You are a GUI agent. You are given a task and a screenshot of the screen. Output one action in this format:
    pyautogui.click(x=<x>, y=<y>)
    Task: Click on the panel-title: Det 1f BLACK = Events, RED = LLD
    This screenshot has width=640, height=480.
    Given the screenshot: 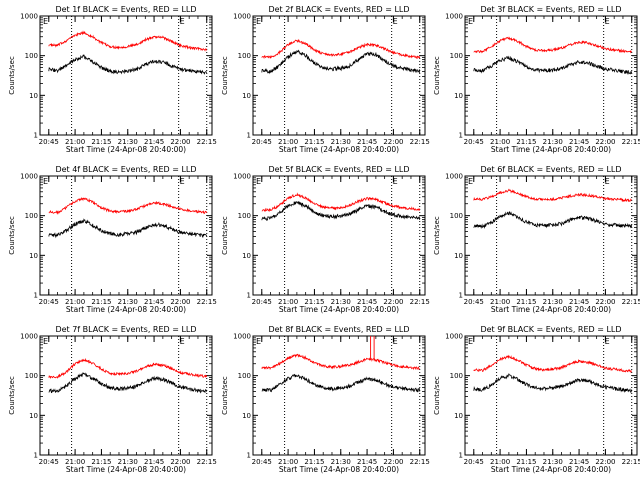 What is the action you would take?
    pyautogui.click(x=125, y=9)
    